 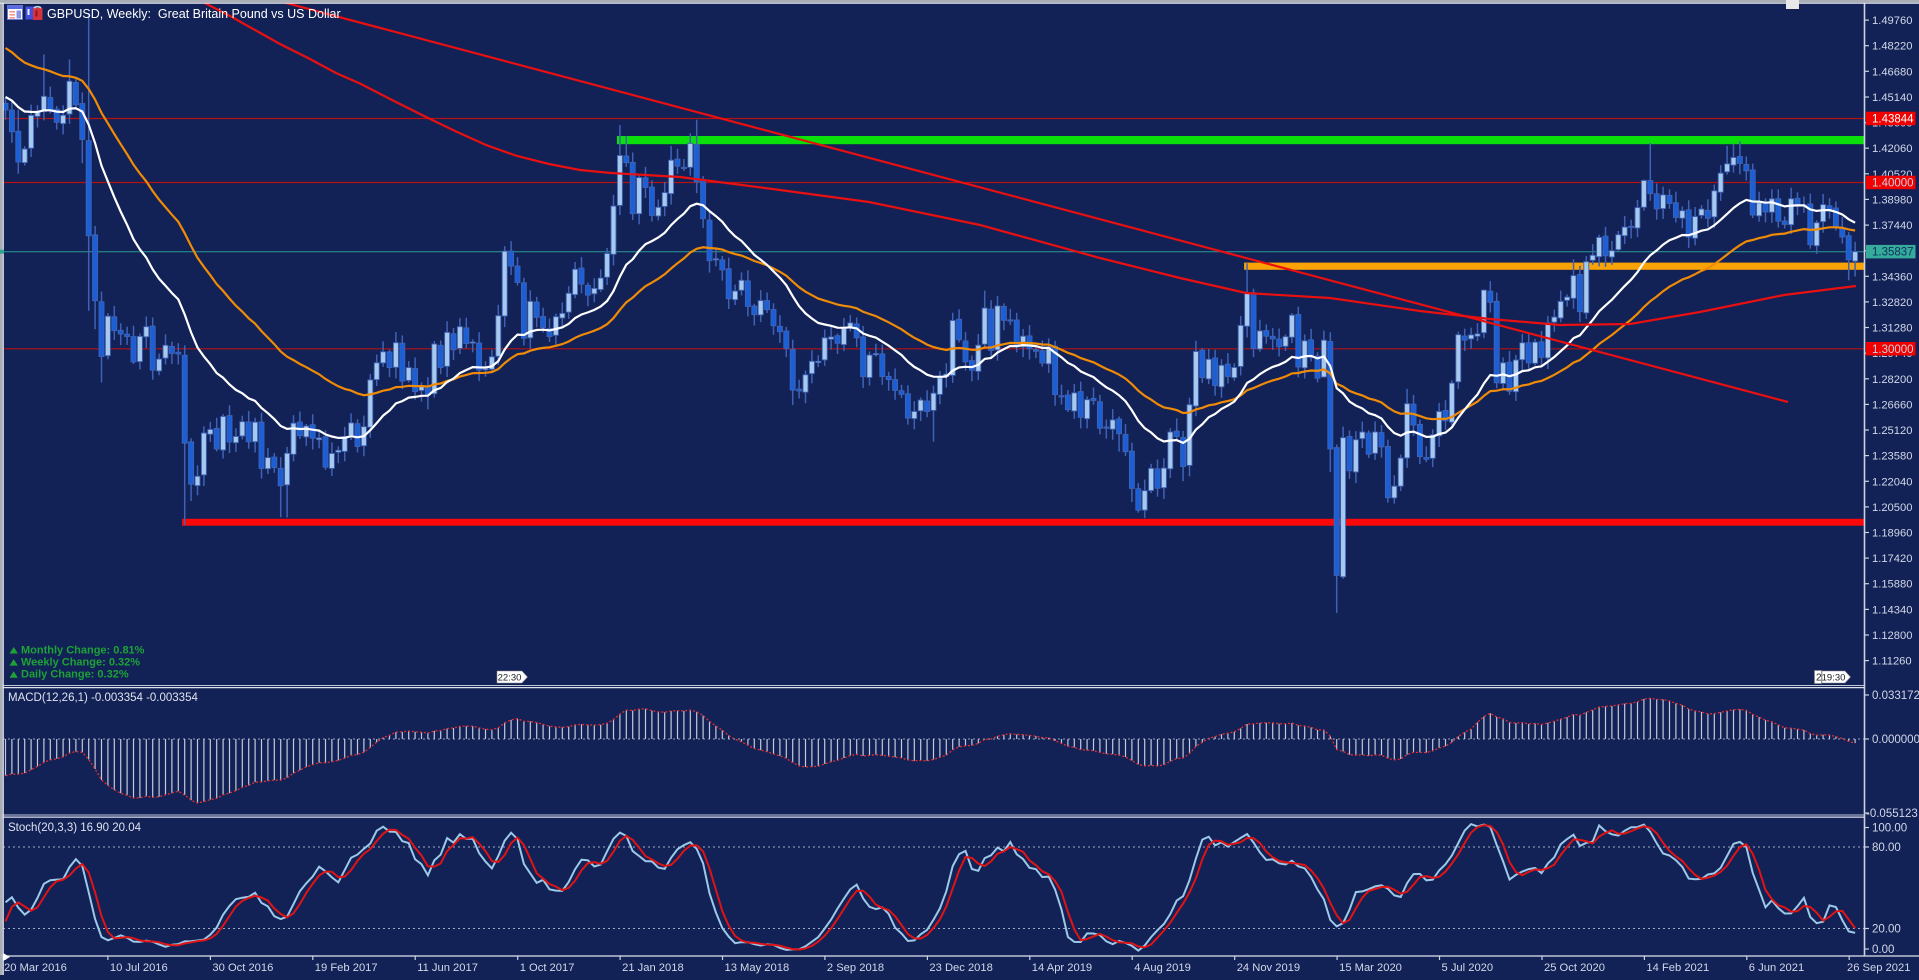 What do you see at coordinates (1892, 72) in the screenshot?
I see `svg-text: 1.46680` at bounding box center [1892, 72].